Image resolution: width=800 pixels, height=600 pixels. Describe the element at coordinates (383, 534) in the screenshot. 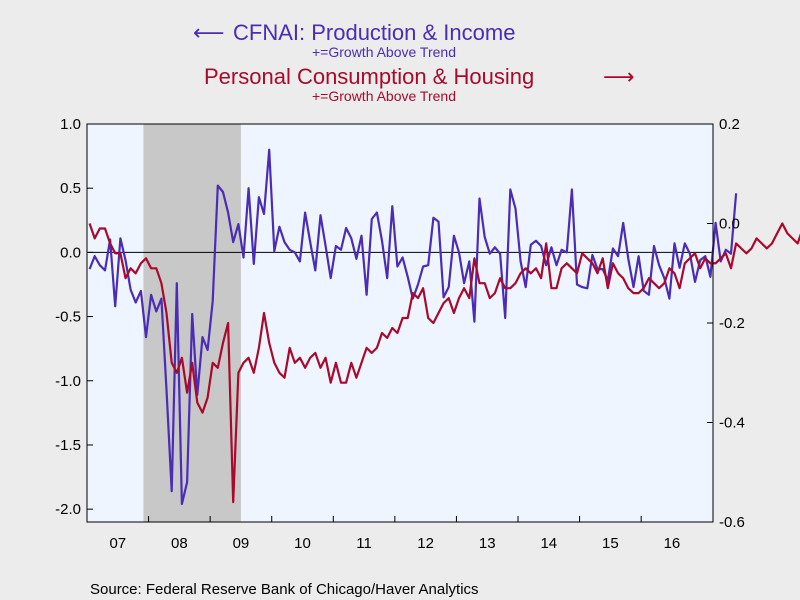

I see `x-axis: 07 08 09 10 11 12 13 14 15 16` at that location.